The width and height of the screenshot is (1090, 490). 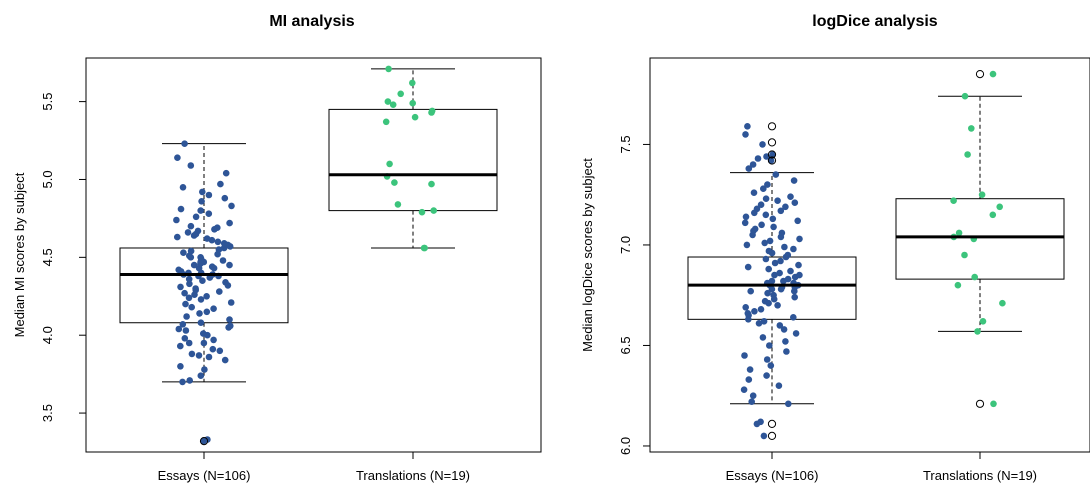 I want to click on x-category-label: Translations (N=19), so click(x=980, y=475).